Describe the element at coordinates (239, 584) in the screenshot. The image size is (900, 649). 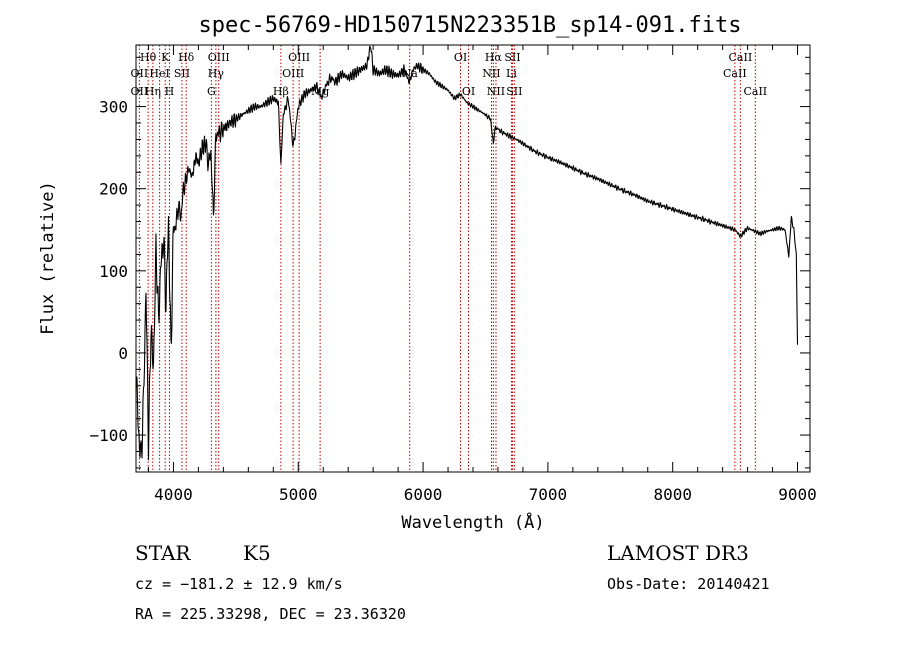
I see `redshift-velocity: cz = −181.2 ± 12.9 km/s` at that location.